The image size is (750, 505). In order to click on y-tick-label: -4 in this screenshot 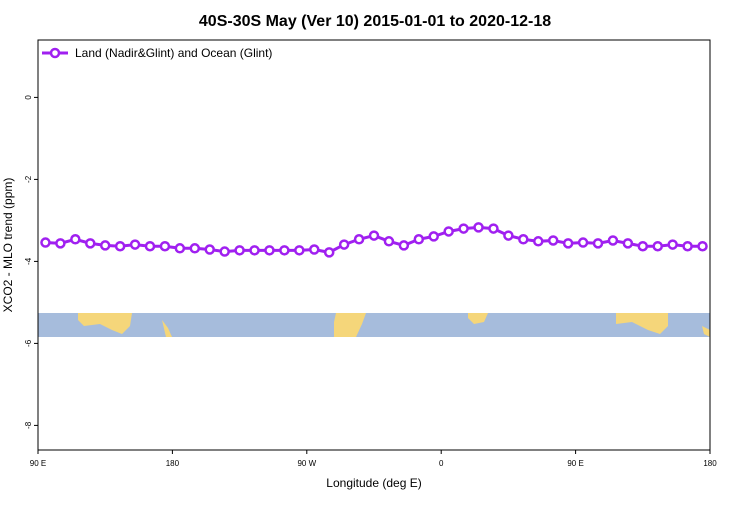, I will do `click(28, 261)`.